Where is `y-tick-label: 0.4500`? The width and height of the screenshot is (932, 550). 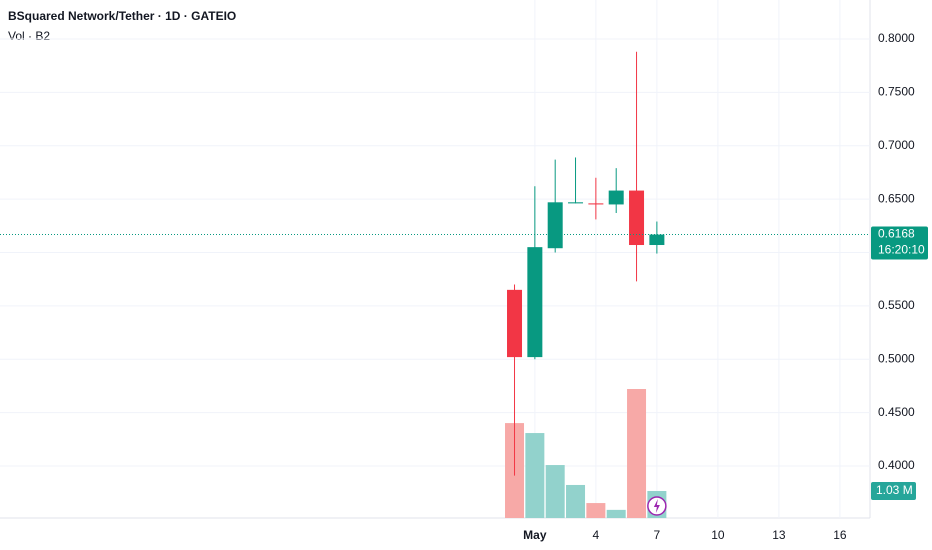
y-tick-label: 0.4500 is located at coordinates (896, 412).